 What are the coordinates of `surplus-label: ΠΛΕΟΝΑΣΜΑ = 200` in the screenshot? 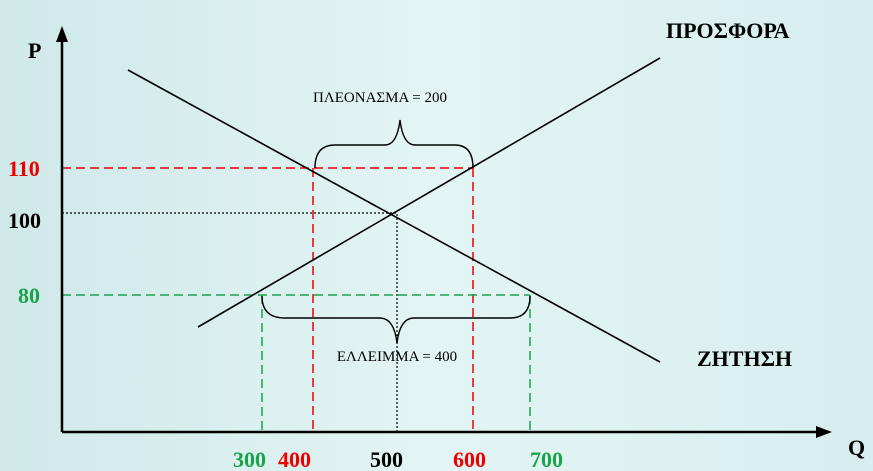 It's located at (380, 98).